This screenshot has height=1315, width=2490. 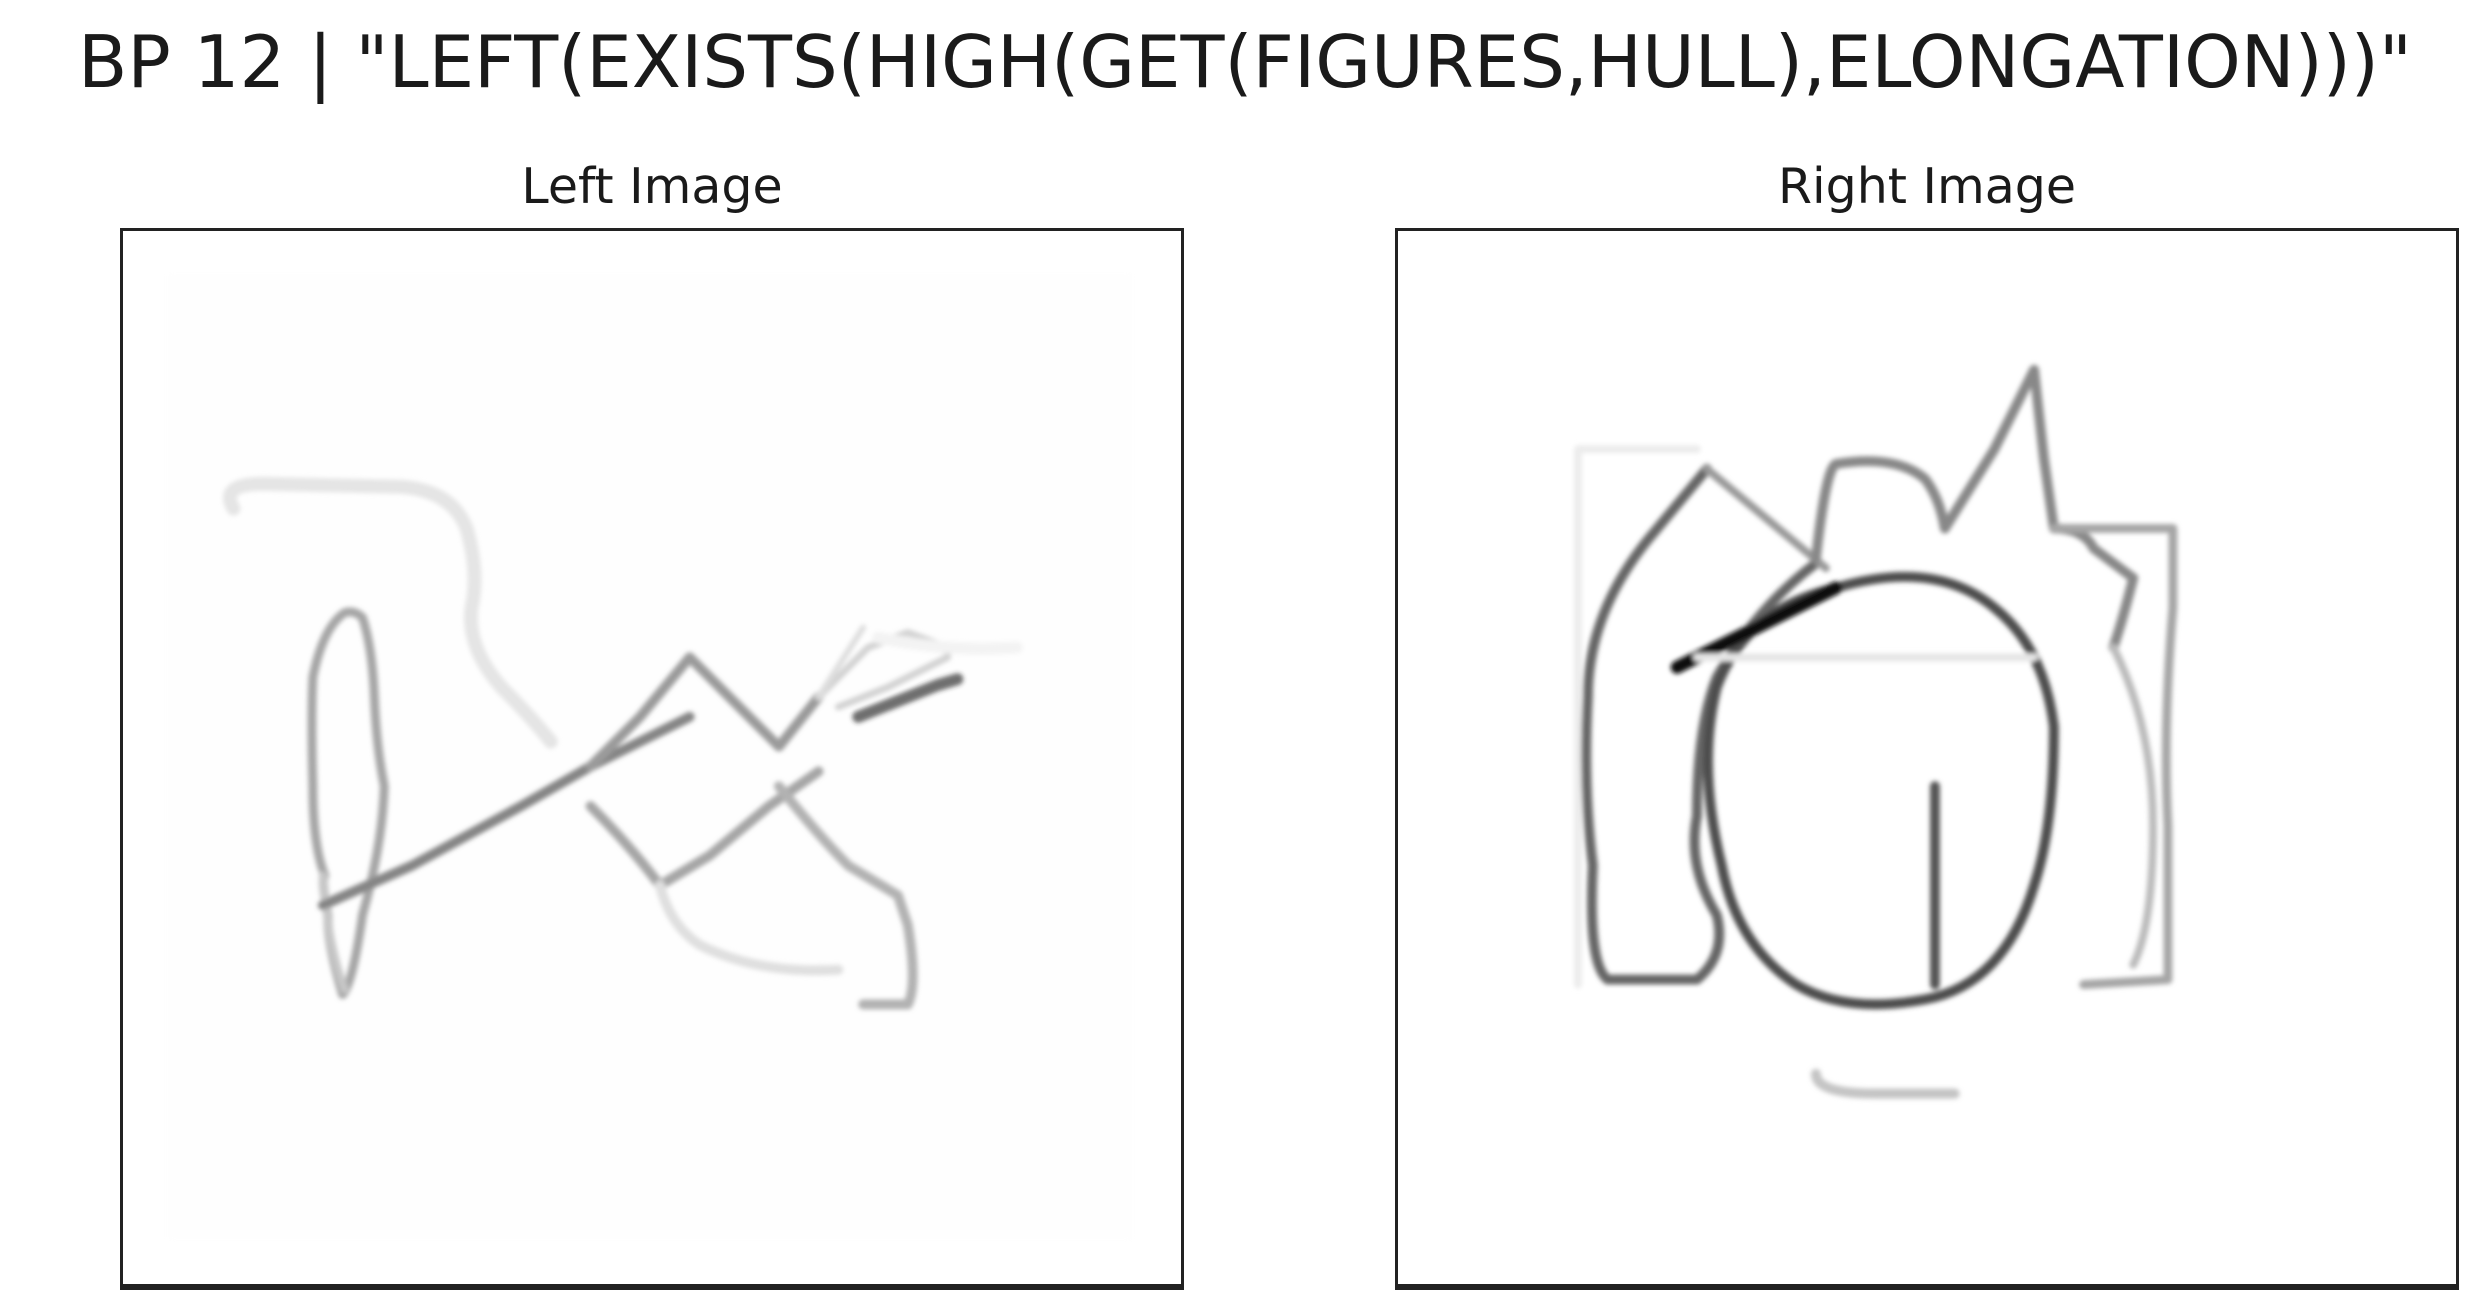 I want to click on right-image-title: Right Image, so click(x=1927, y=186).